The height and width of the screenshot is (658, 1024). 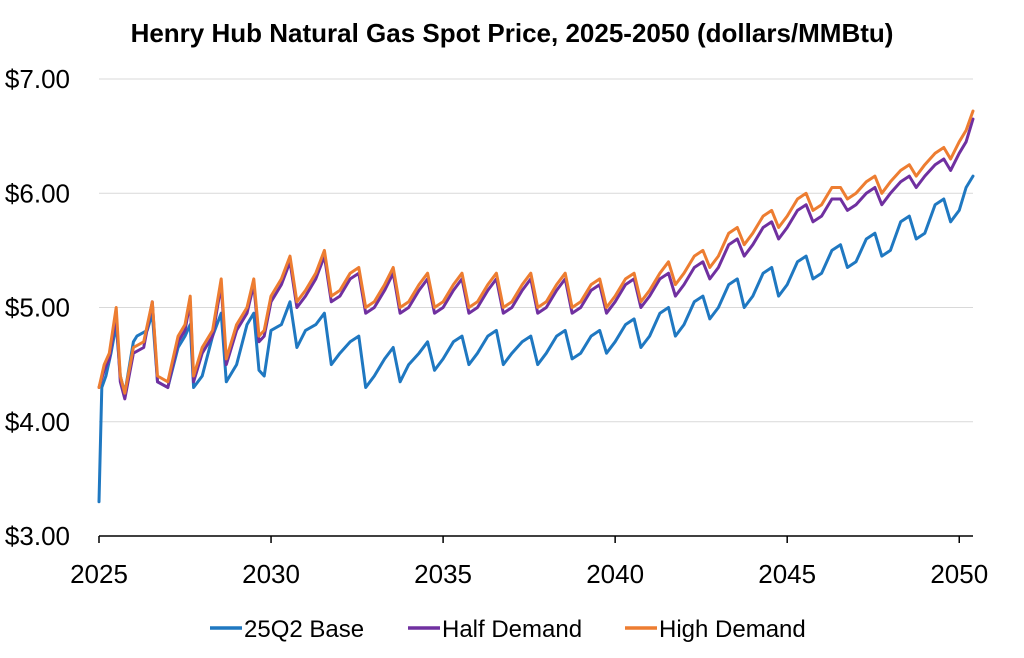 What do you see at coordinates (37, 79) in the screenshot?
I see `y-tick-label: $7.00` at bounding box center [37, 79].